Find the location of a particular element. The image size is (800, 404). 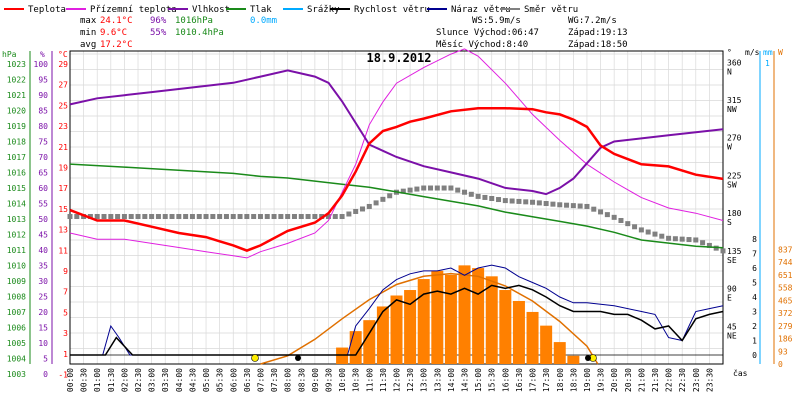

axis-pct-tick: 80 is located at coordinates (43, 126).